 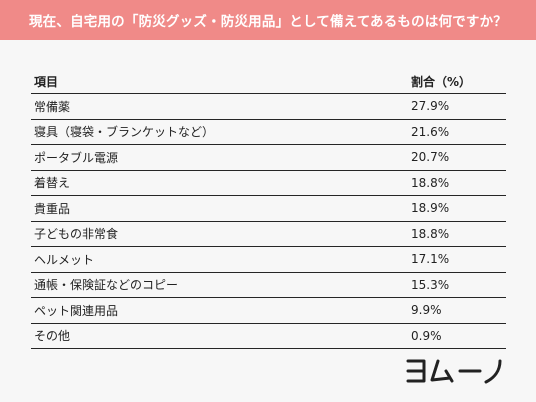 What do you see at coordinates (76, 157) in the screenshot?
I see `item-cell: ポータブル電源` at bounding box center [76, 157].